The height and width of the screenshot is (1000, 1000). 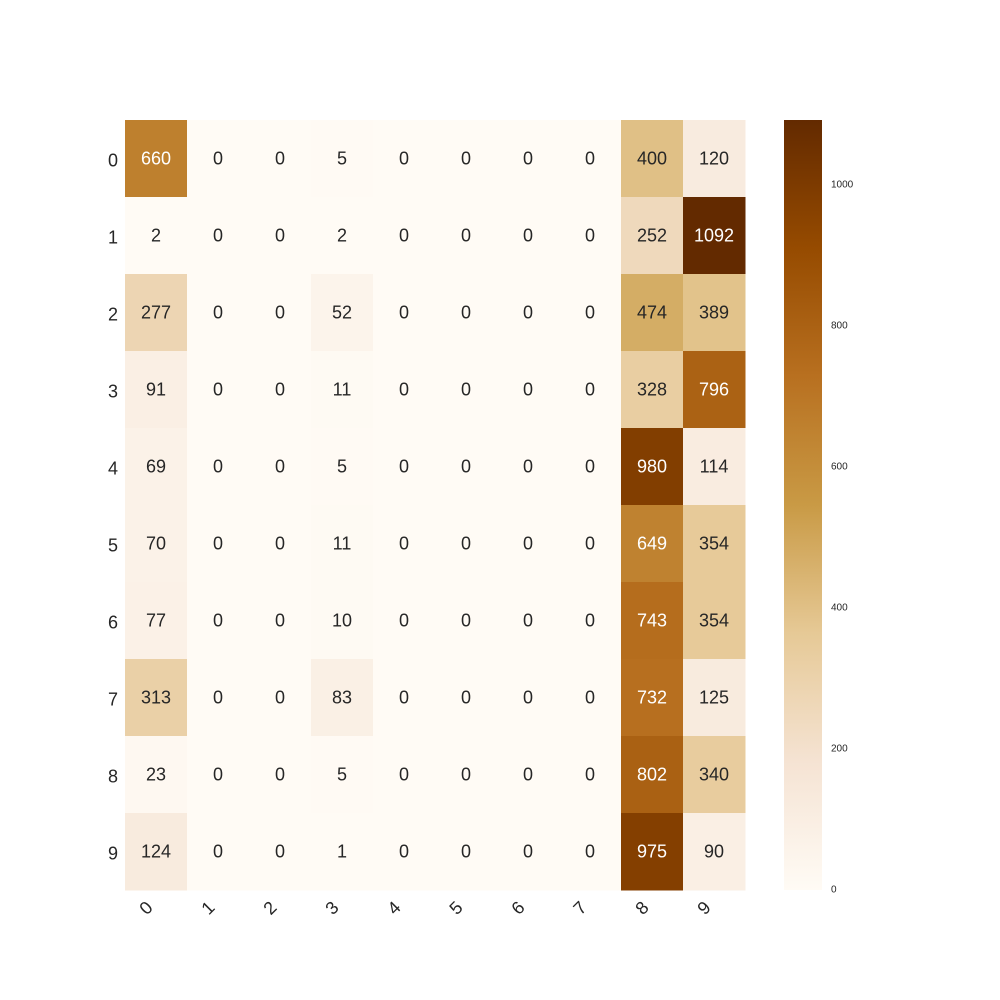 I want to click on cell-value-label: 649, so click(x=652, y=544).